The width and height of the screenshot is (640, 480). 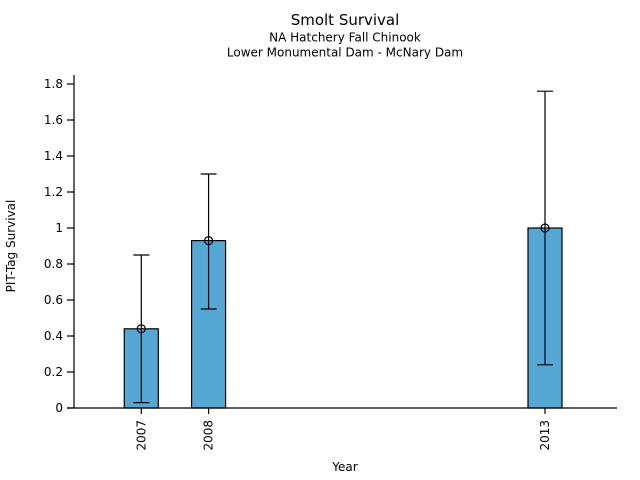 What do you see at coordinates (53, 336) in the screenshot?
I see `y-tick-label: 0.4` at bounding box center [53, 336].